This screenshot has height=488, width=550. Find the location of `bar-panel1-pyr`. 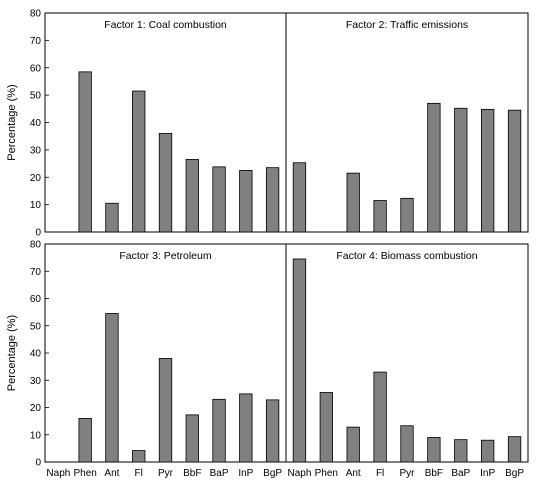

bar-panel1-pyr is located at coordinates (165, 183).